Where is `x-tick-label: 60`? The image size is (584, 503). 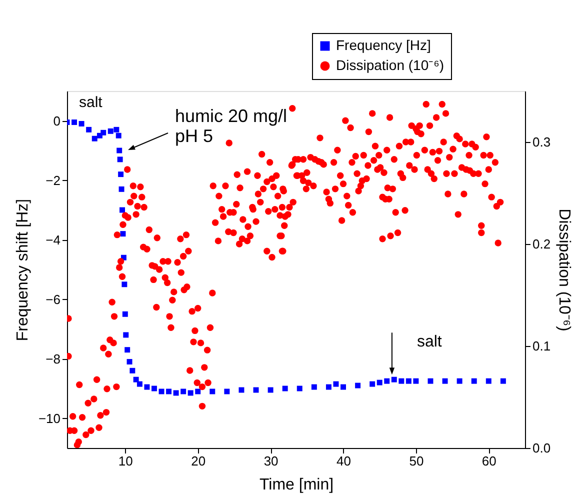
x-tick-label: 60 is located at coordinates (489, 461).